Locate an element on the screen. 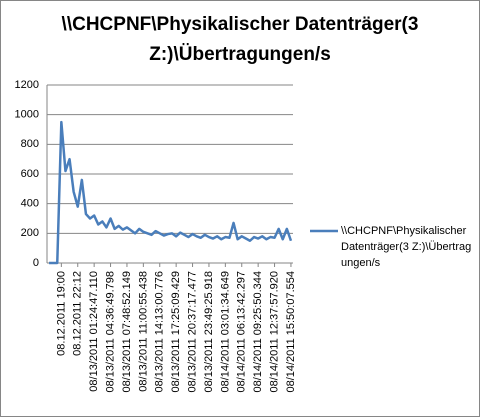 The width and height of the screenshot is (480, 417). y-tick-label: 0 is located at coordinates (36, 263).